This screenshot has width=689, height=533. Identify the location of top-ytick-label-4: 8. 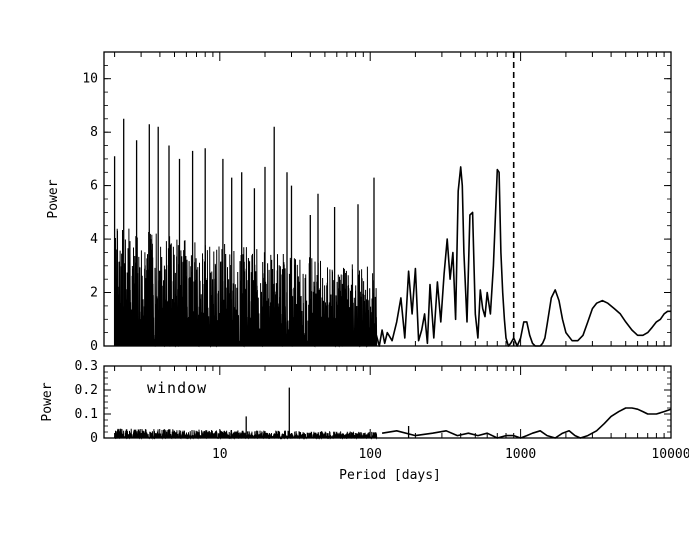
(94, 132).